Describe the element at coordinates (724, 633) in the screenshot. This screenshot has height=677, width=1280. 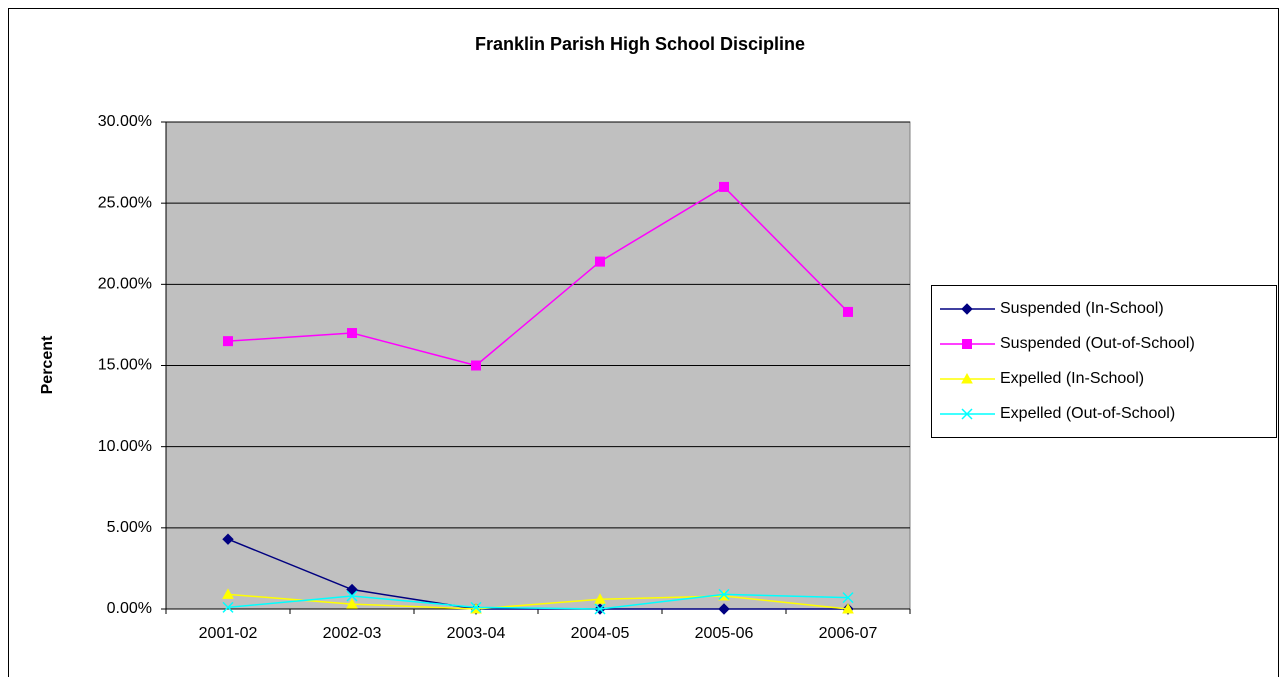
I see `x-tick-label: 2005-06` at that location.